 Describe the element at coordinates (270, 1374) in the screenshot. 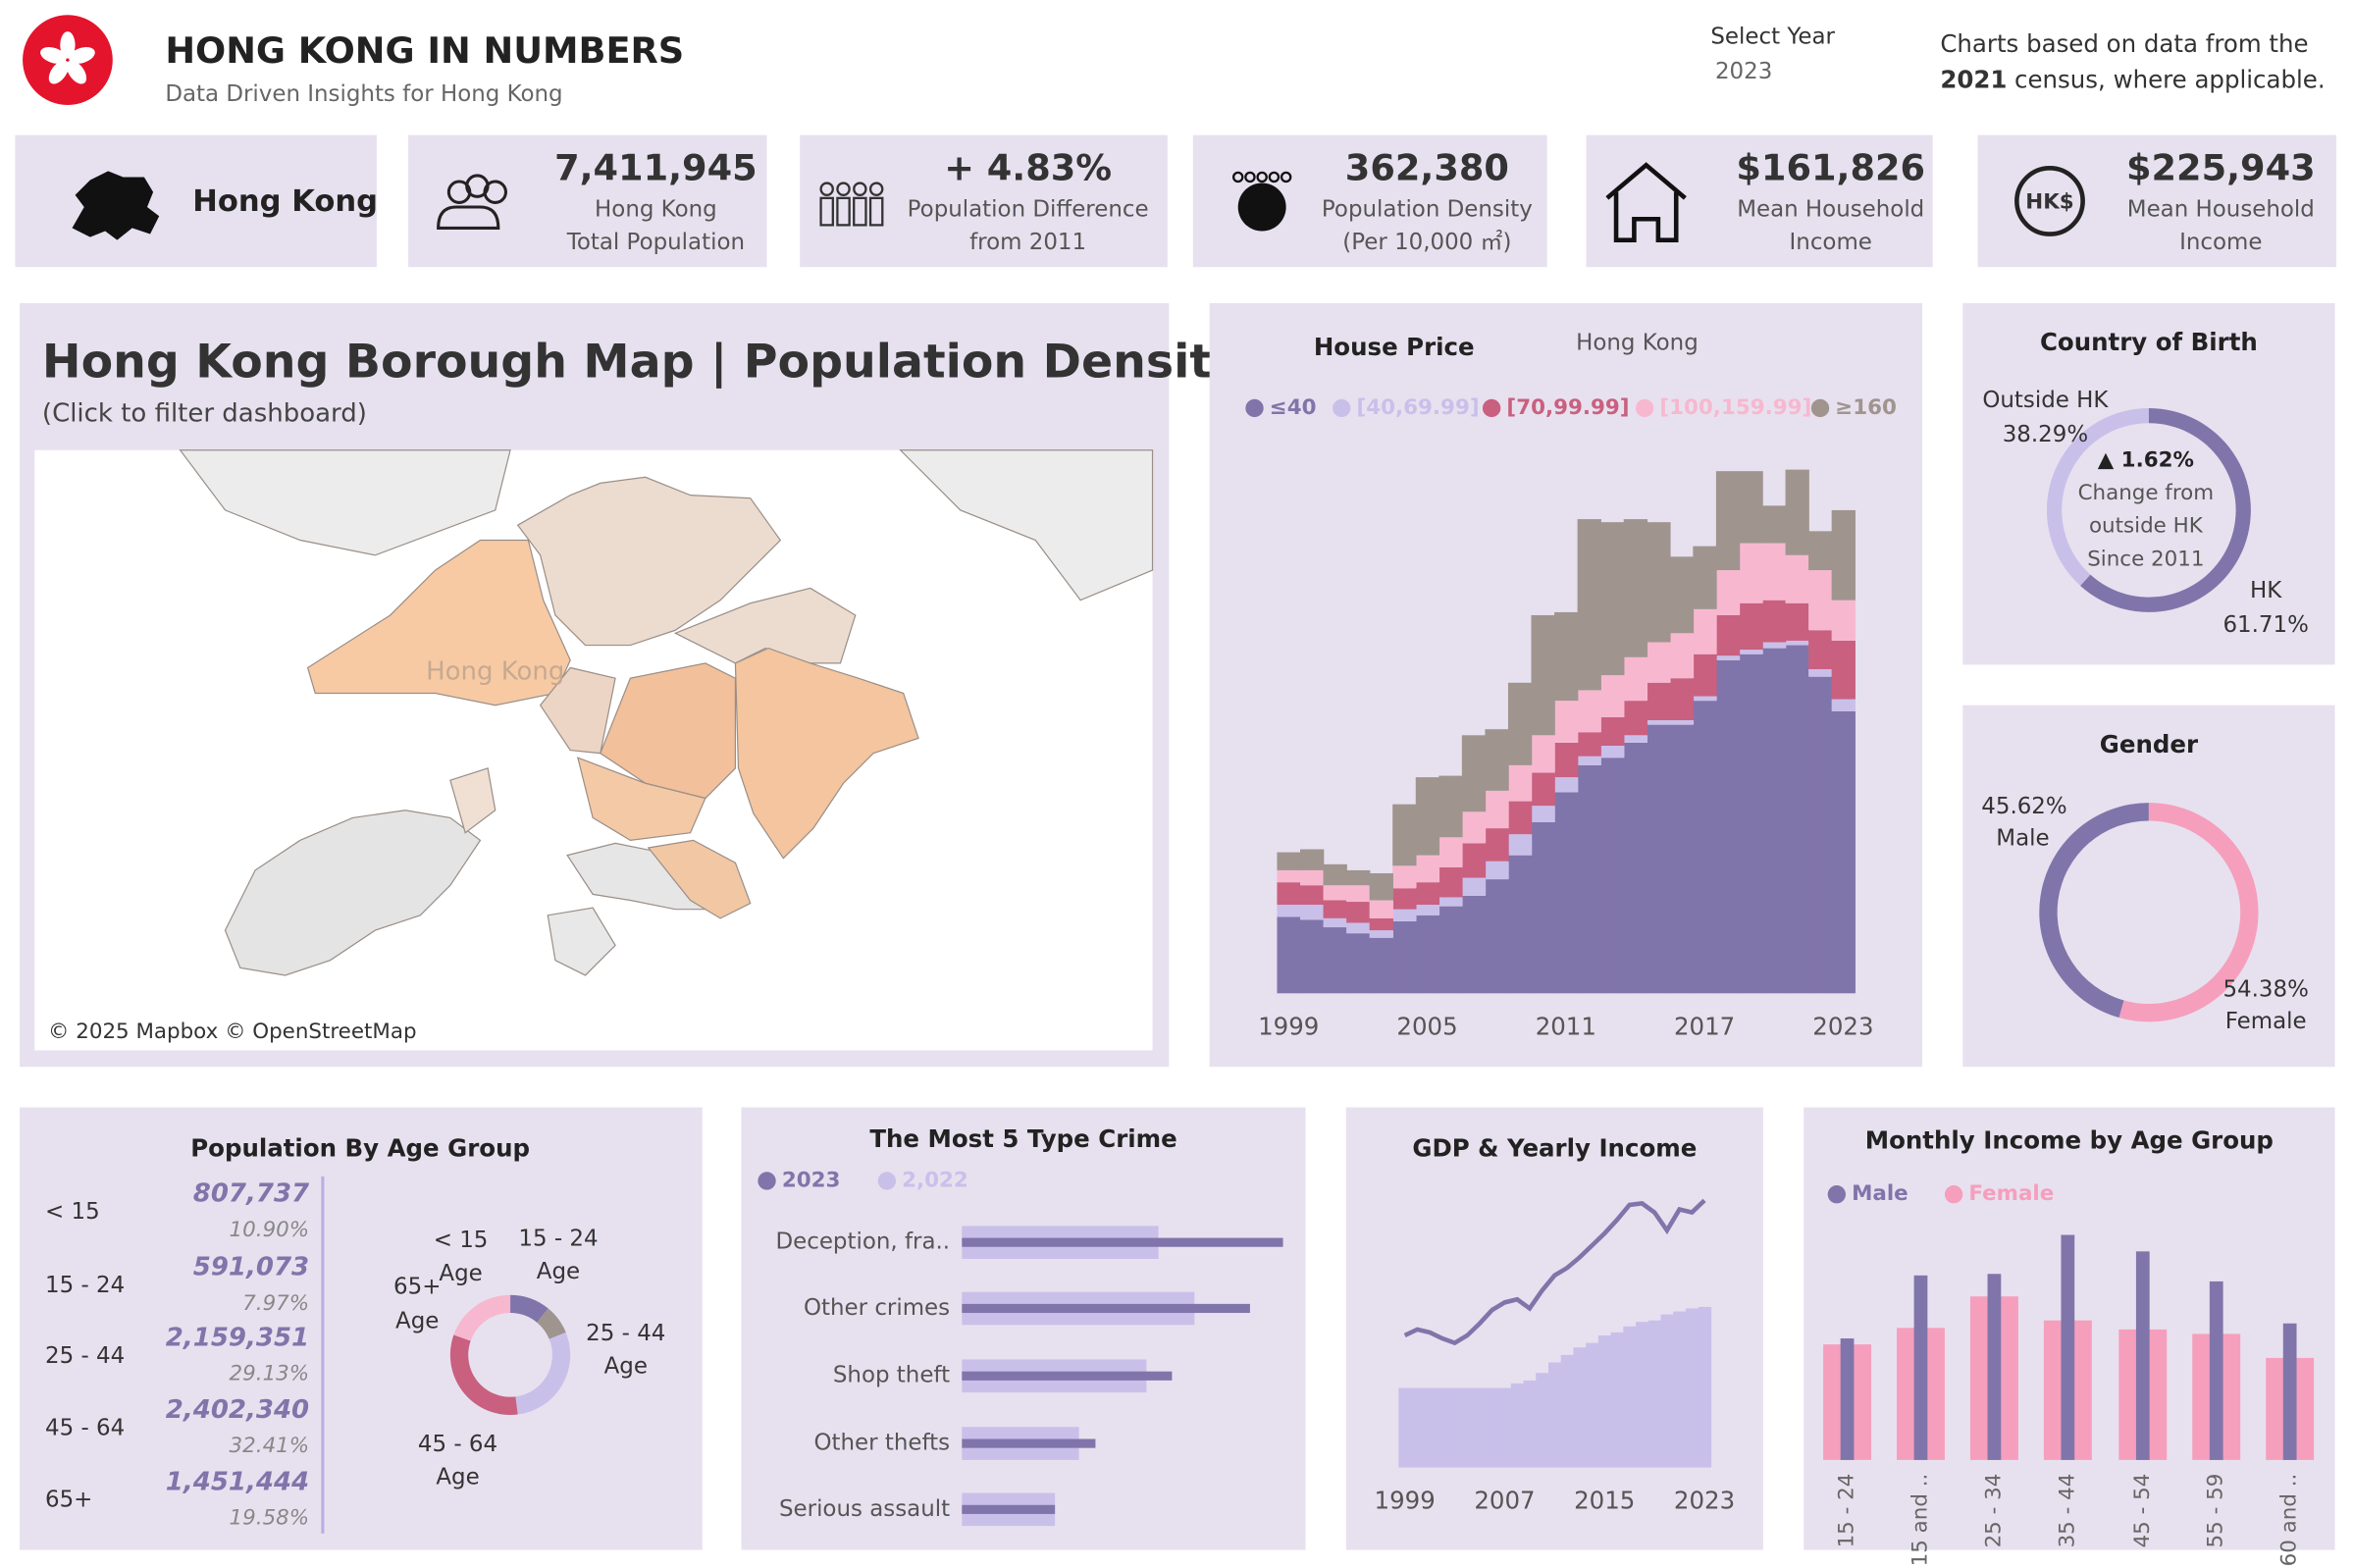

I see `age-share: 29.13%` at that location.